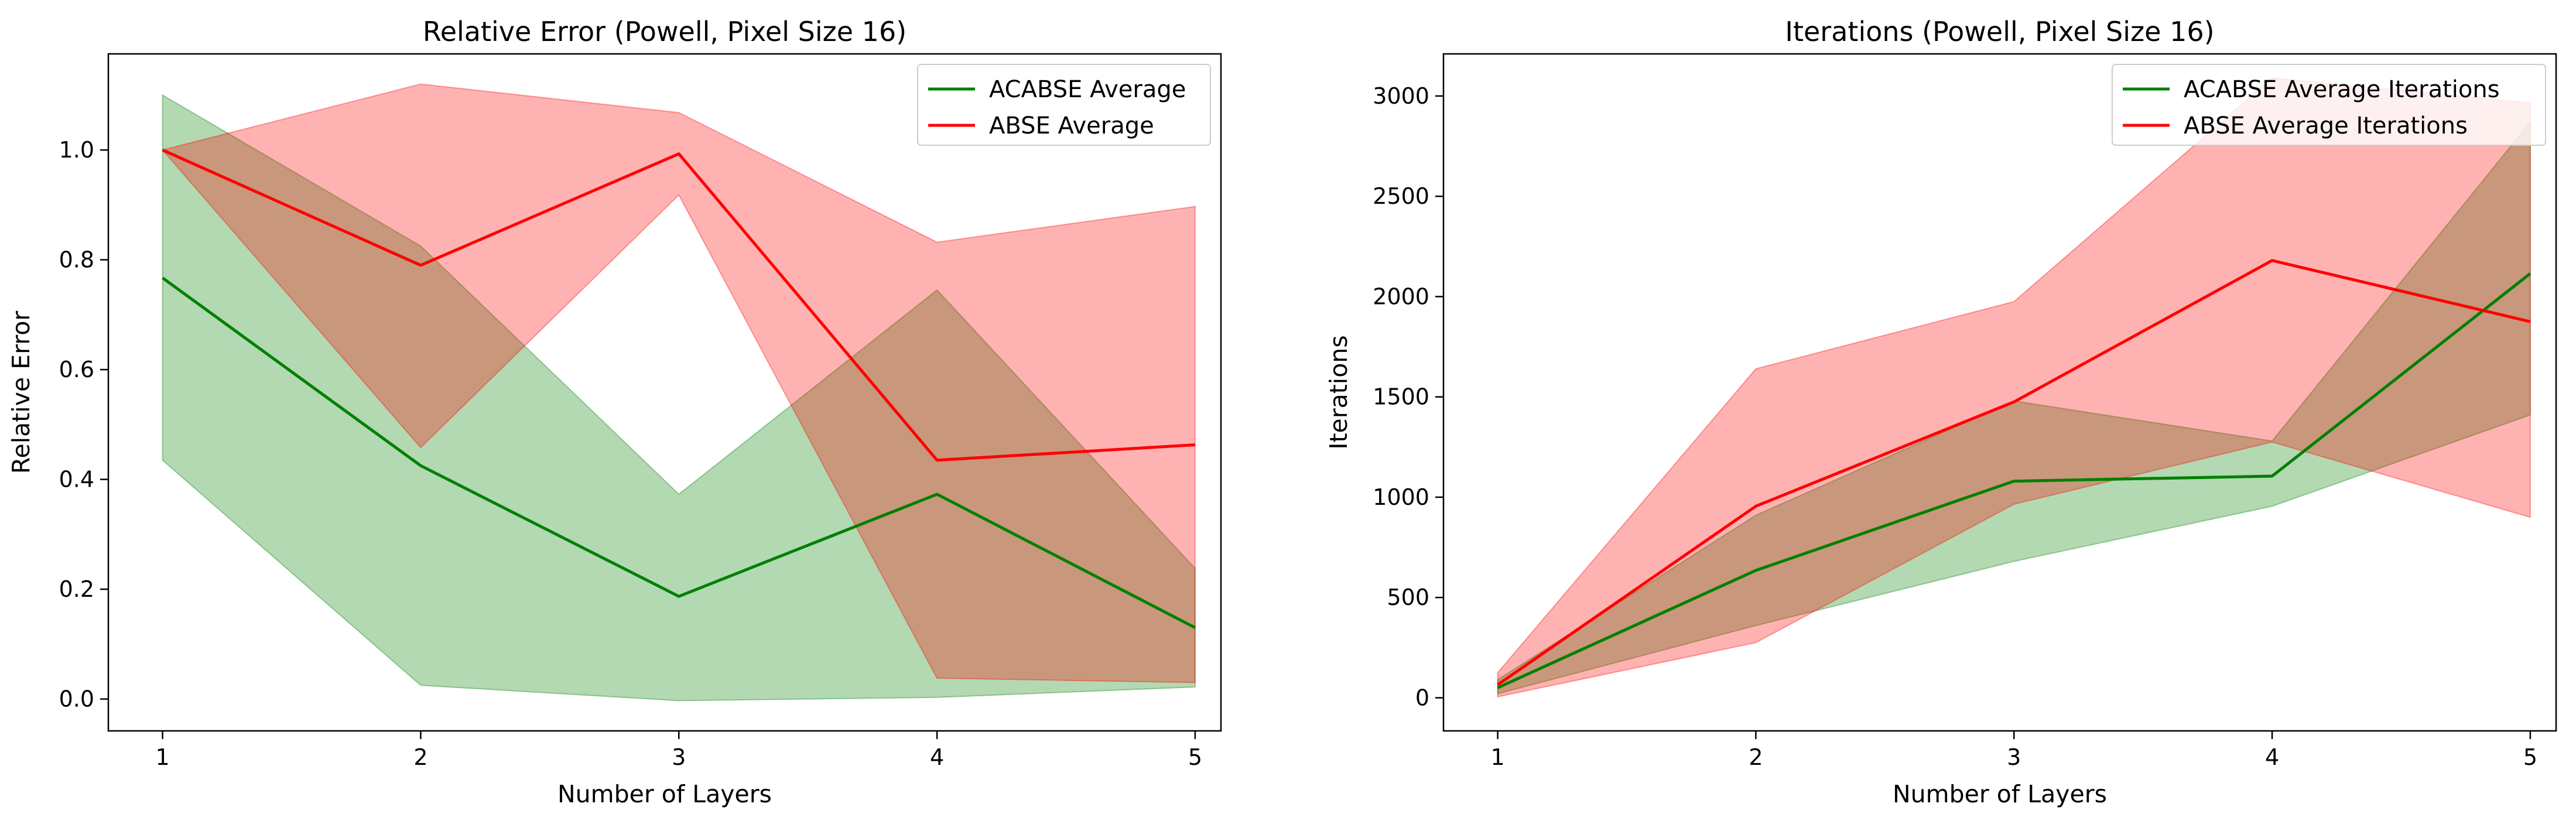  I want to click on legend-label: ABSE Average, so click(1071, 125).